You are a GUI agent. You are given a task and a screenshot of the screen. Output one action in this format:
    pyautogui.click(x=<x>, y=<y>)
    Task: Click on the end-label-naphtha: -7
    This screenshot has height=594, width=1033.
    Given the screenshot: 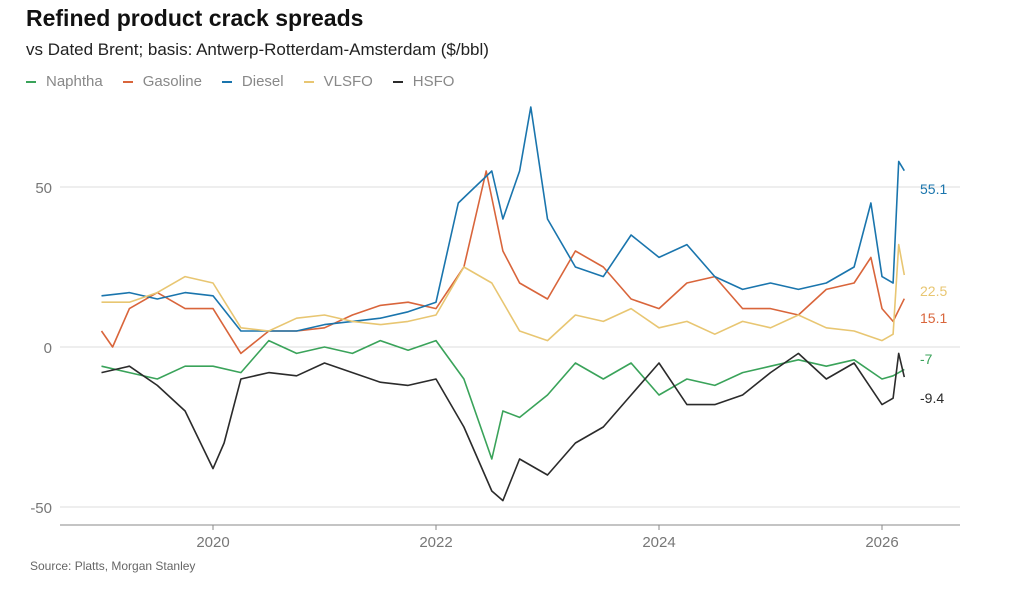 What is the action you would take?
    pyautogui.click(x=926, y=359)
    